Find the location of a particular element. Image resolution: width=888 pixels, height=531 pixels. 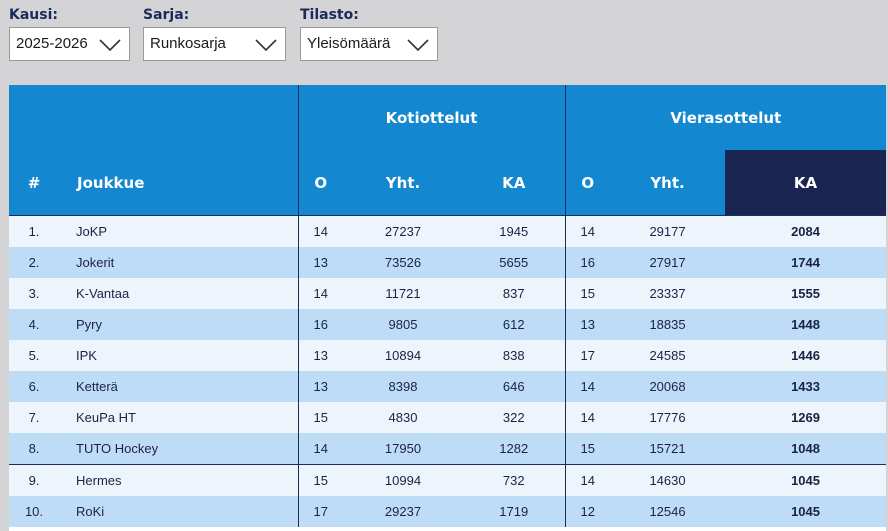

stat-select: Yleisömäärä is located at coordinates (369, 44).